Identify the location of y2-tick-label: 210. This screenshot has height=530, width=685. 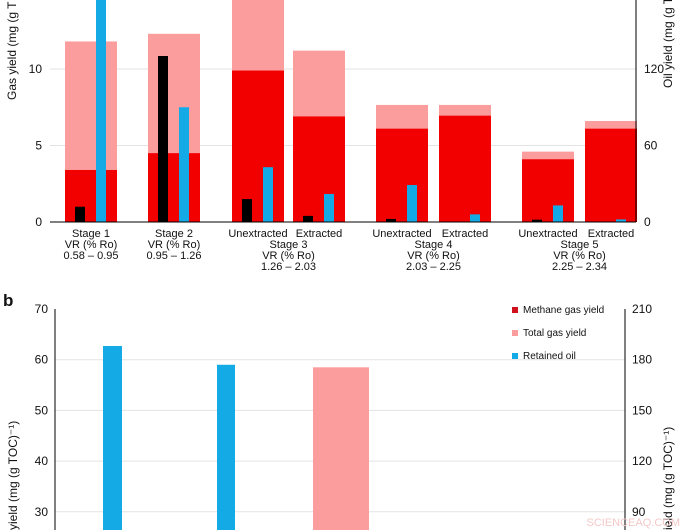
(642, 309).